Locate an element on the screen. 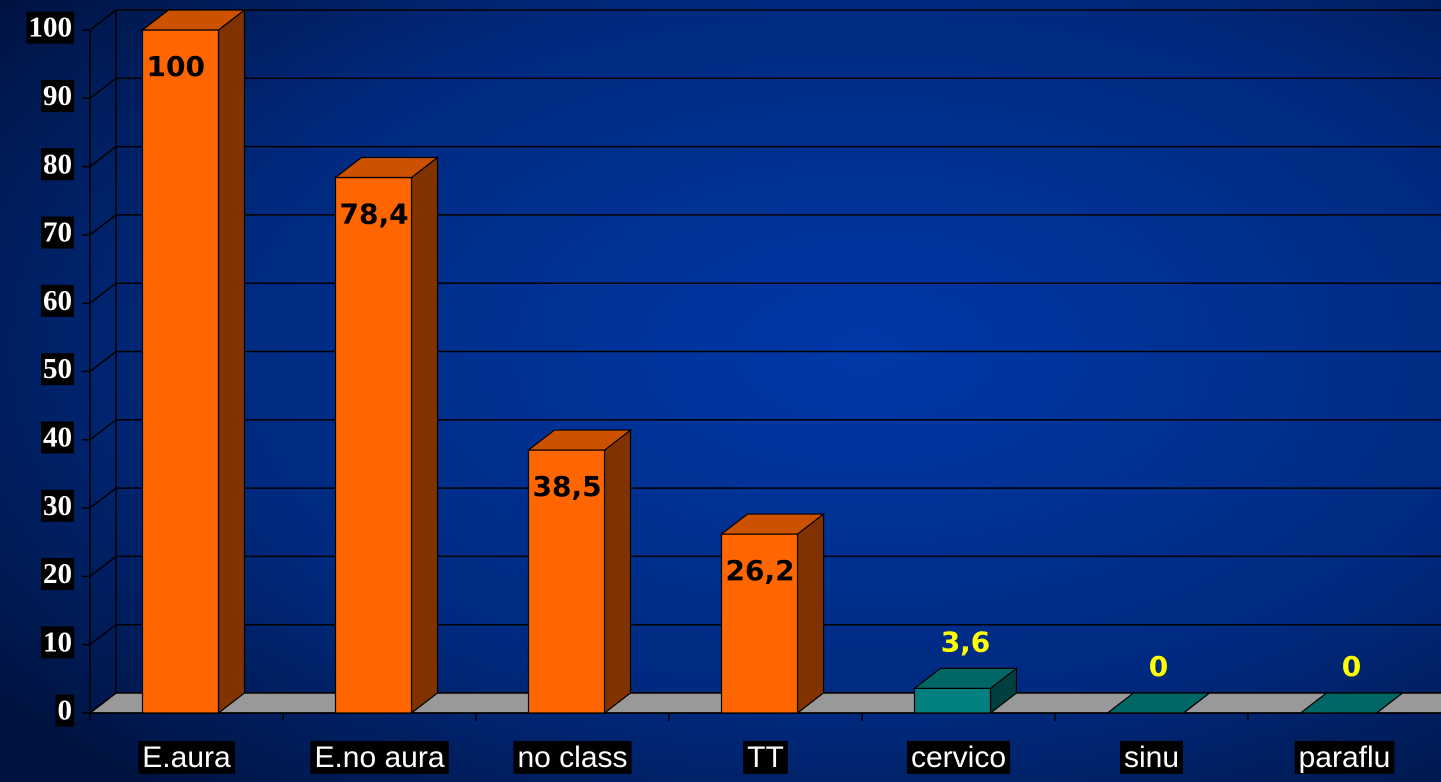 Image resolution: width=1441 pixels, height=782 pixels. value-label: 38,5 is located at coordinates (567, 486).